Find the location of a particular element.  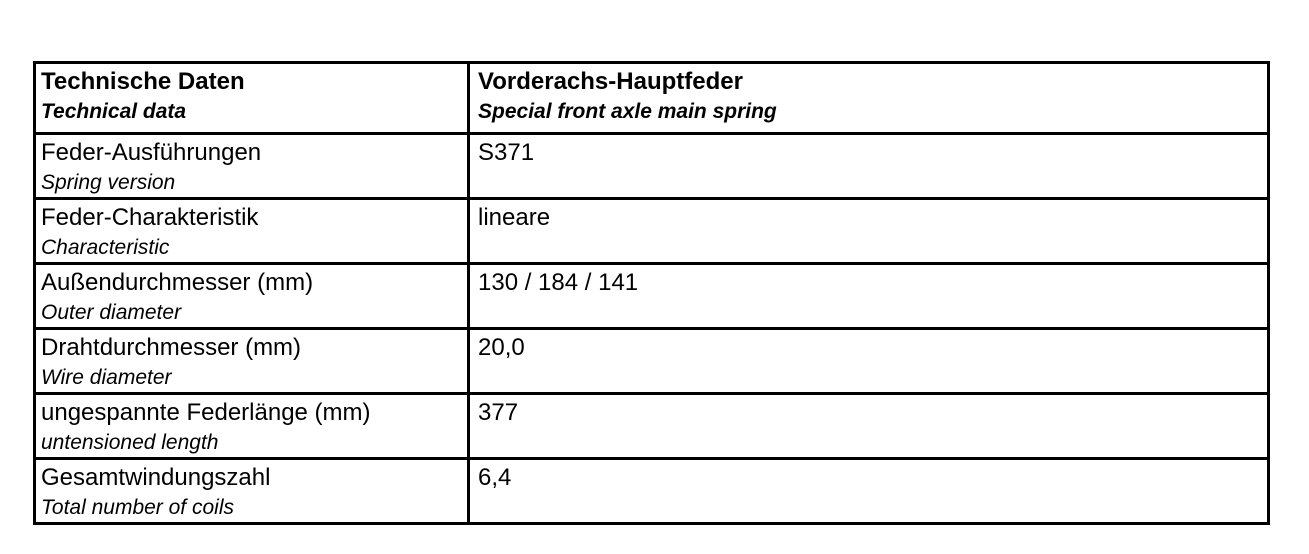

row-label-de: Drahtdurchmesser (mm) is located at coordinates (171, 347).